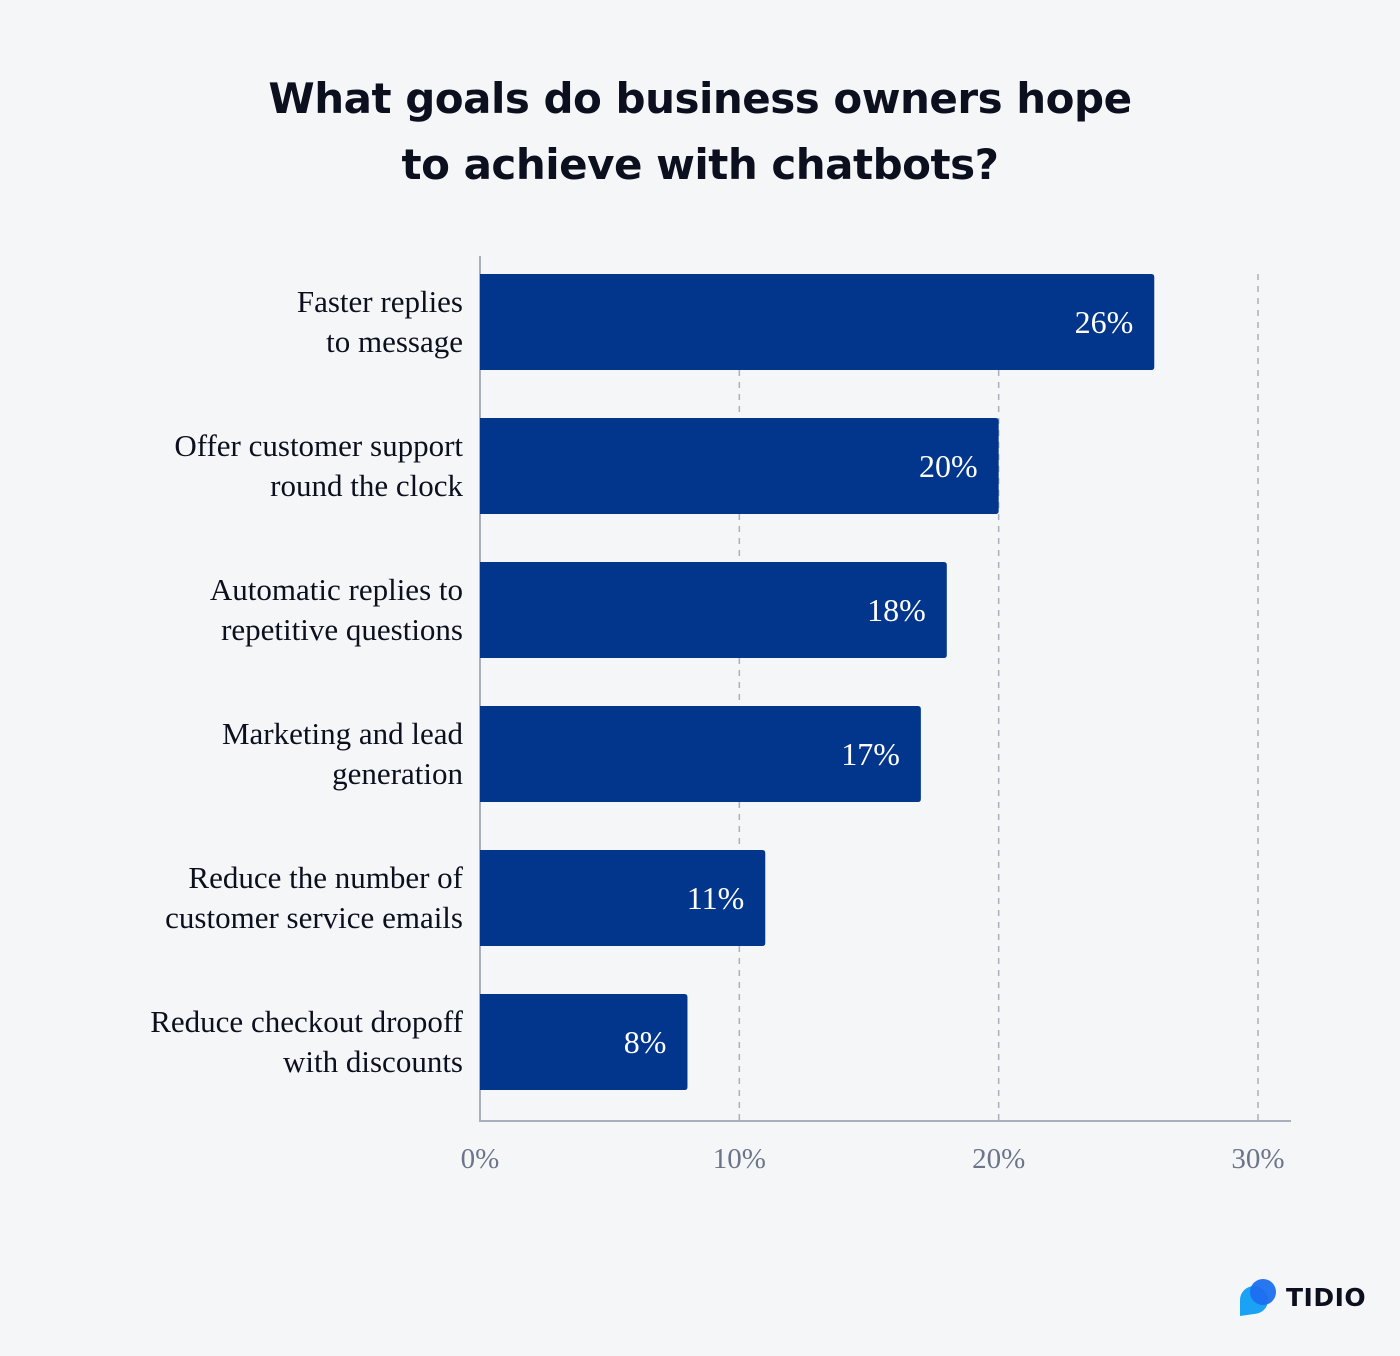 This screenshot has height=1356, width=1400. Describe the element at coordinates (253, 466) in the screenshot. I see `category-label: Offer customer support round the clock` at that location.